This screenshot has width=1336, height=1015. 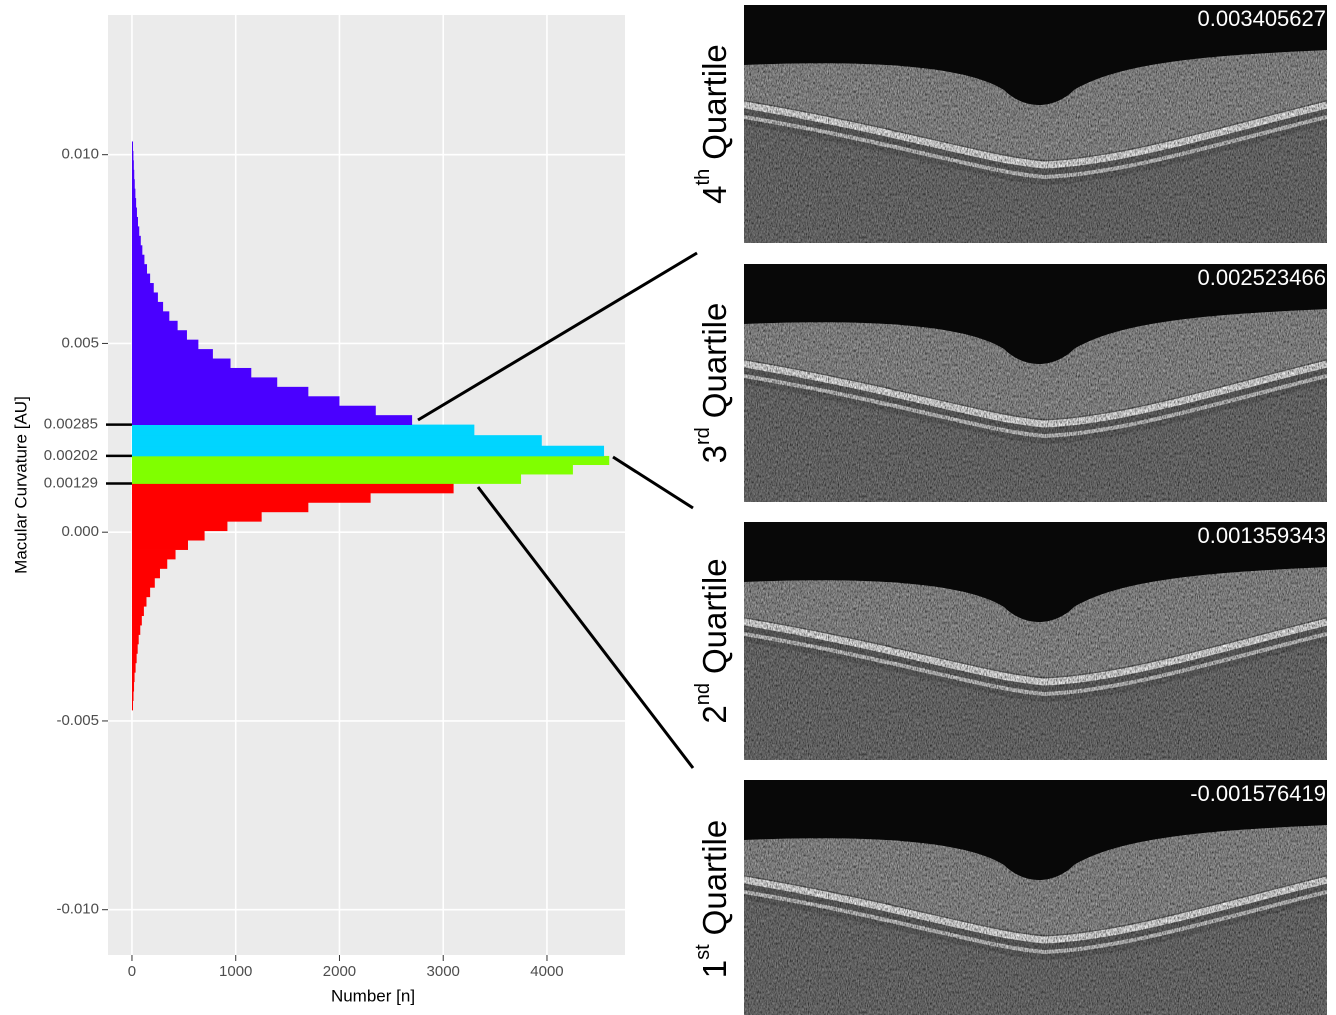 What do you see at coordinates (1258, 793) in the screenshot?
I see `curvature-value: -0.001576419` at bounding box center [1258, 793].